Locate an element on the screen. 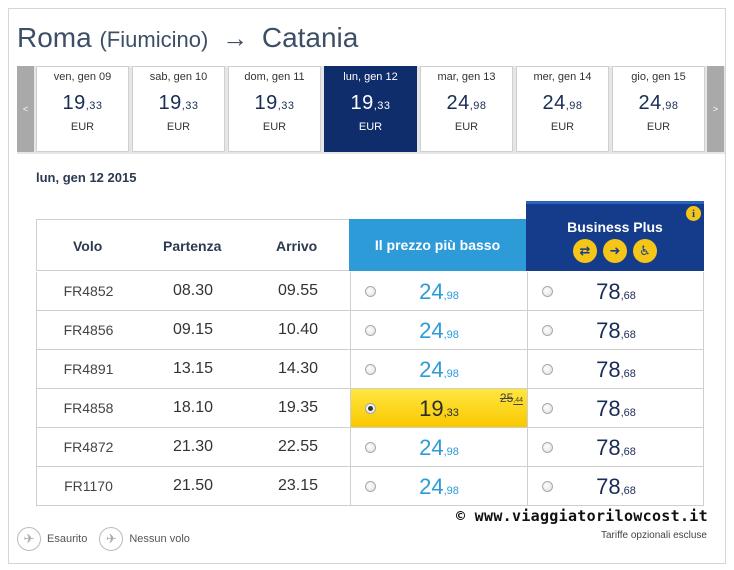 This screenshot has width=734, height=570. date-card: lun, gen 12 19,33 EUR is located at coordinates (370, 109).